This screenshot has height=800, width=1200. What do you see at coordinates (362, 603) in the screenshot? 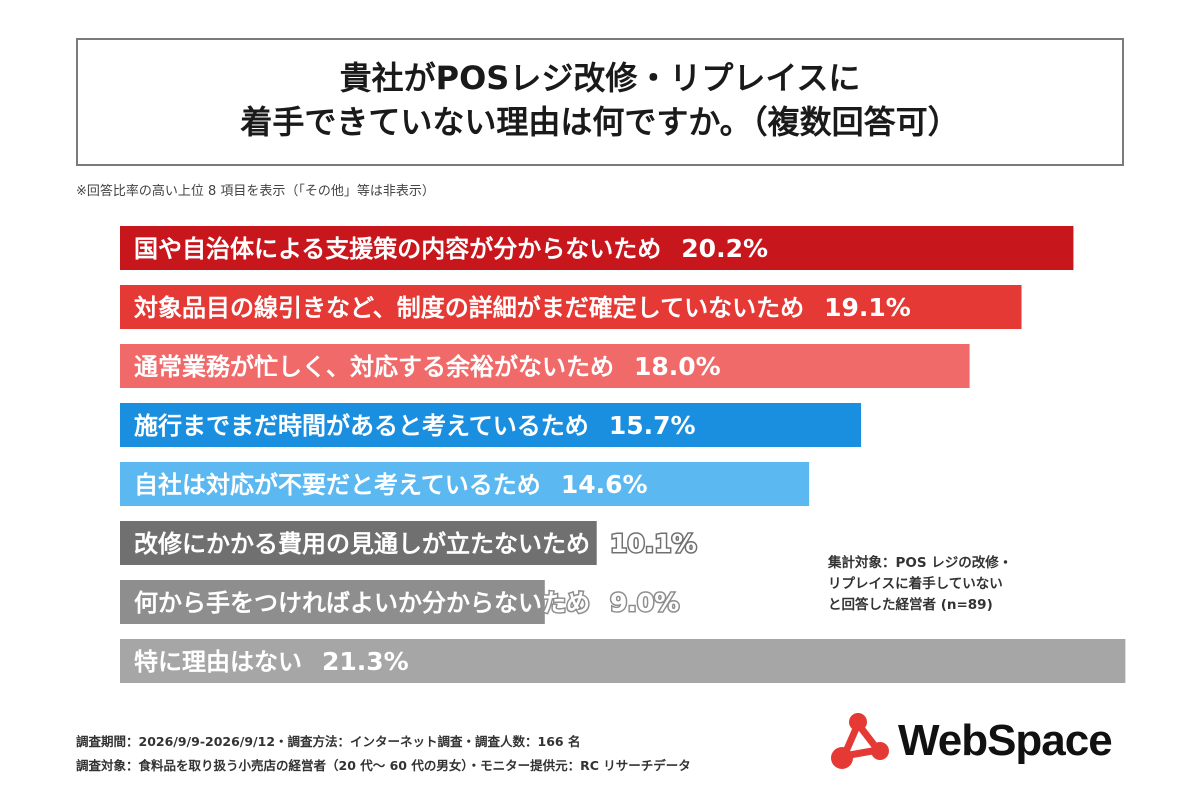
I see `category-label-7: 何から手をつければよいか分からないため` at bounding box center [362, 603].